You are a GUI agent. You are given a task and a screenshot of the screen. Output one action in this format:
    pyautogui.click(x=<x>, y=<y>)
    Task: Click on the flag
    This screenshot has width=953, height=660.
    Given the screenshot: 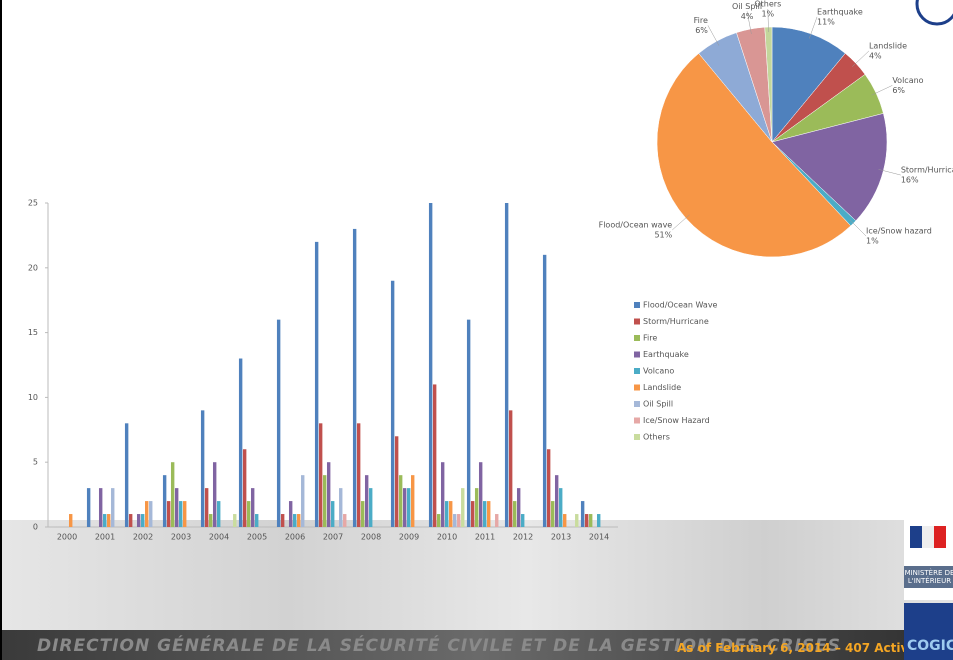 What is the action you would take?
    pyautogui.click(x=928, y=537)
    